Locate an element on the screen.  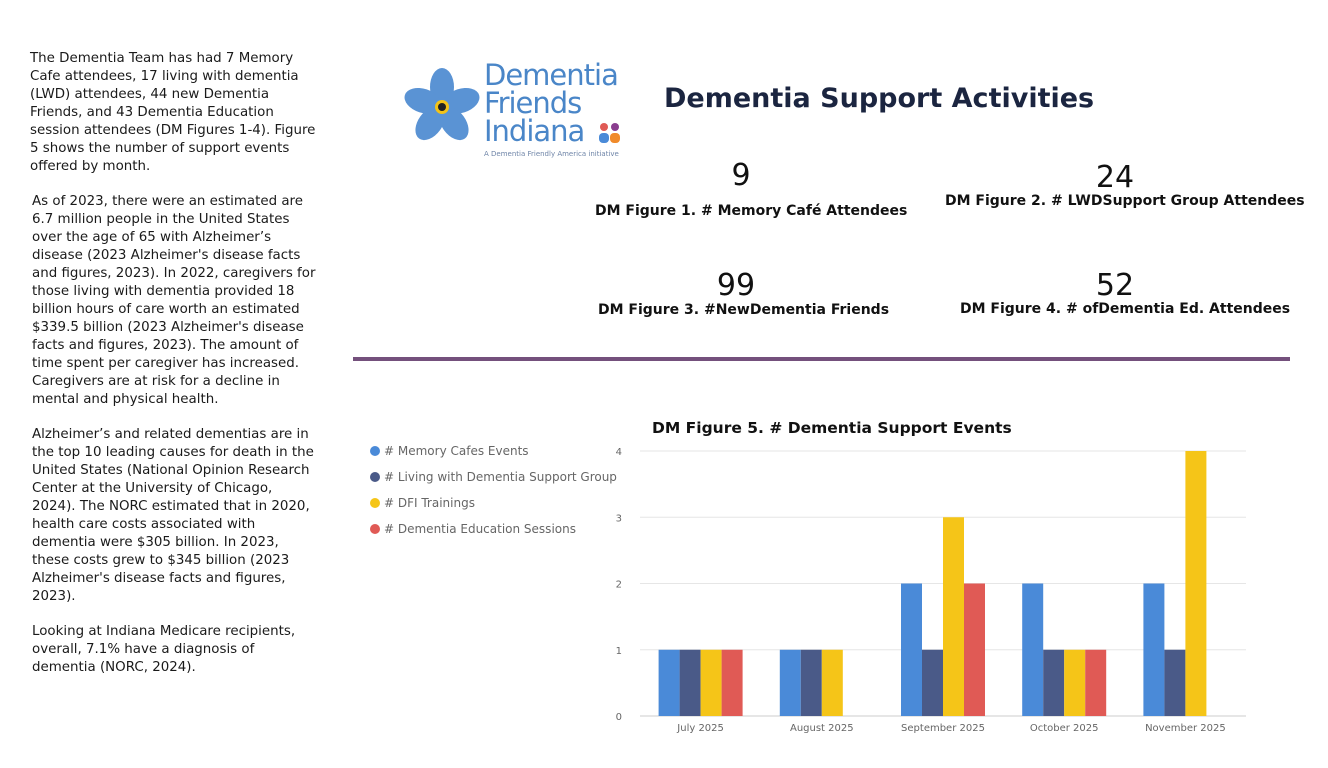
metric-3-caption: DM Figure 3. #NewDementia Friends is located at coordinates (744, 310).